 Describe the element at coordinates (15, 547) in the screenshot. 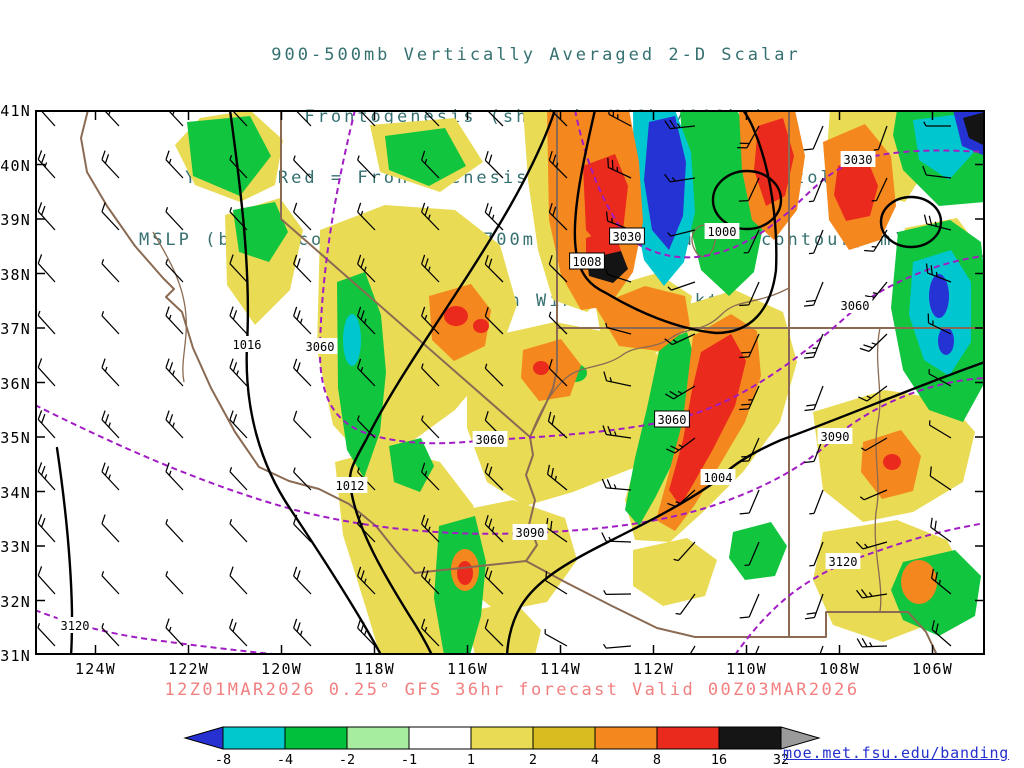

I see `lat-label: 33N` at that location.